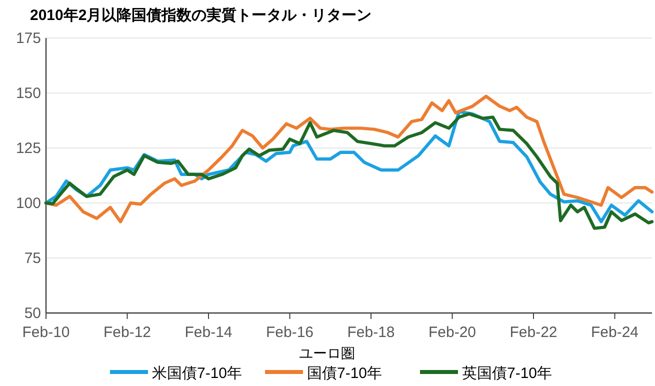  What do you see at coordinates (28, 38) in the screenshot?
I see `y-tick-label: 175` at bounding box center [28, 38].